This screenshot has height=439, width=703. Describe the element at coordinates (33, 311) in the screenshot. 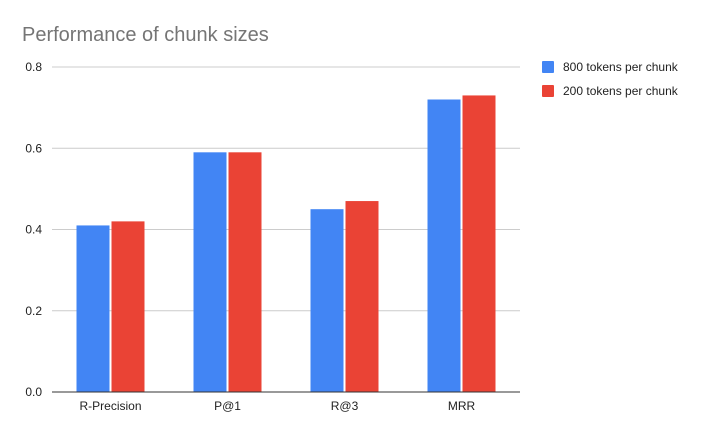

I see `y-tick-label: 0.2` at that location.